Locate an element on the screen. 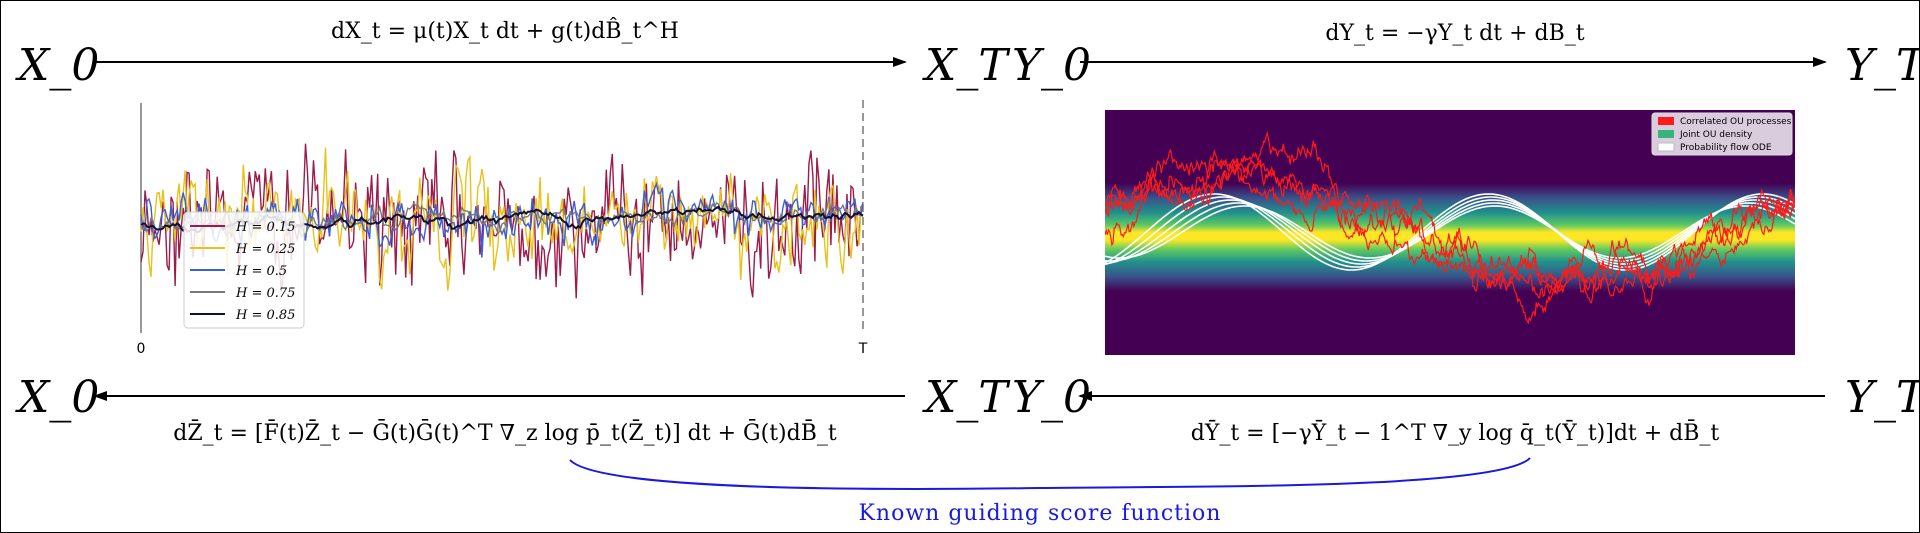  node-xt-bottom: X_T is located at coordinates (966, 397).